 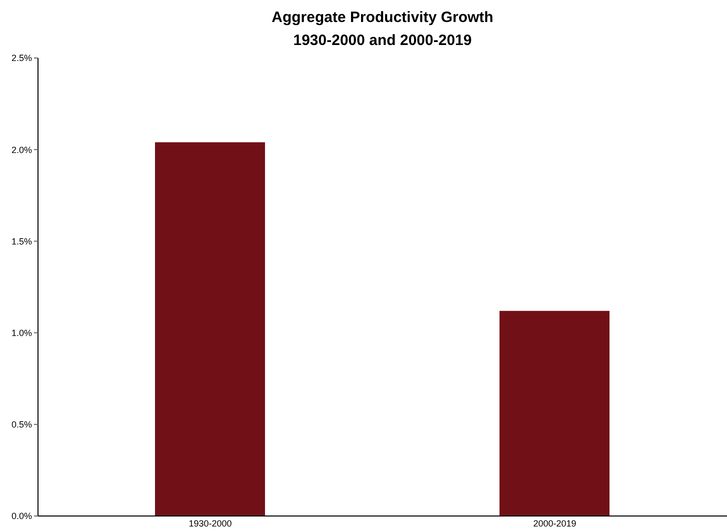 What do you see at coordinates (21, 149) in the screenshot?
I see `y-tick-label: 2.0%` at bounding box center [21, 149].